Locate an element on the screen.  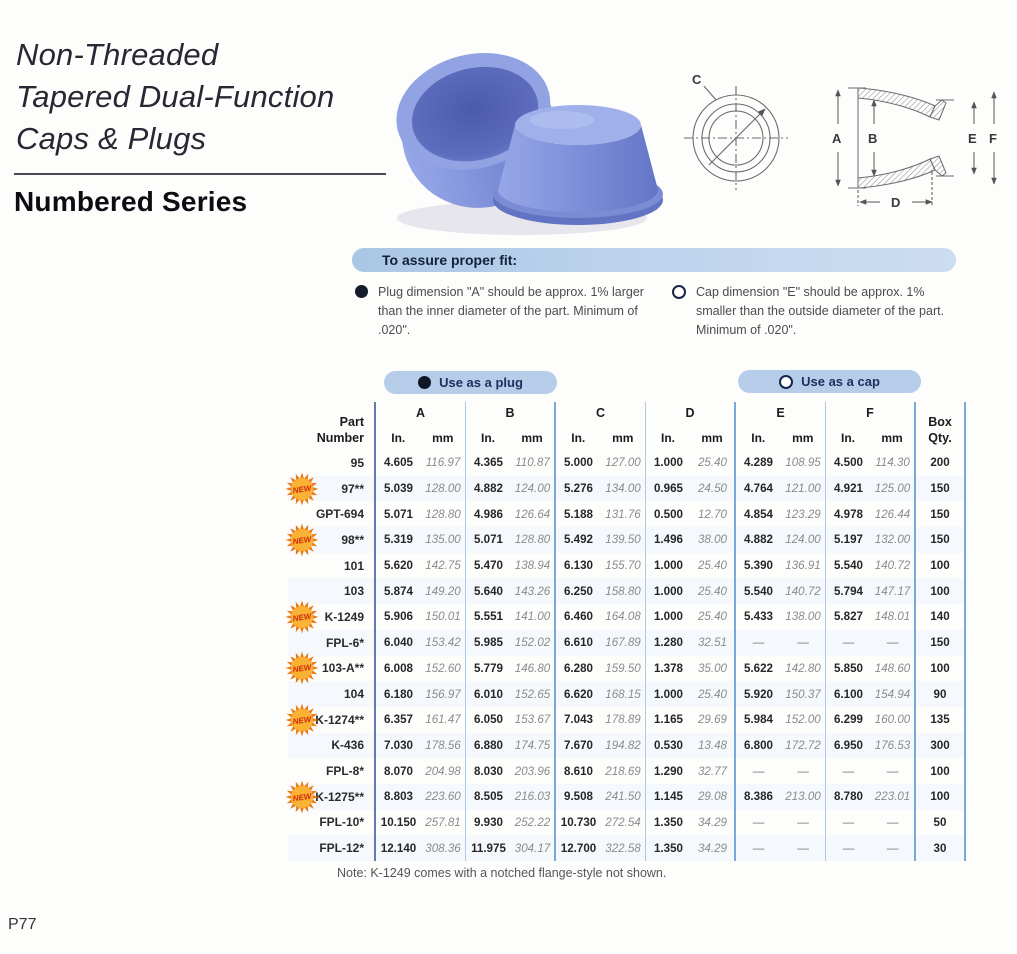
part-header-line2: Number is located at coordinates (340, 437).